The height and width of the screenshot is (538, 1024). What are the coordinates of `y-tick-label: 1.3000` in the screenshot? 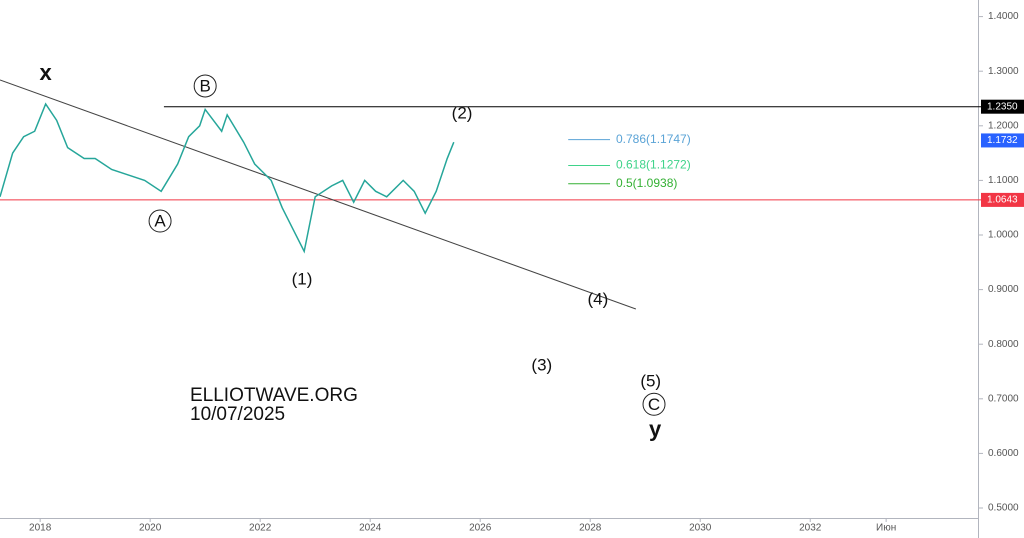 It's located at (1003, 71).